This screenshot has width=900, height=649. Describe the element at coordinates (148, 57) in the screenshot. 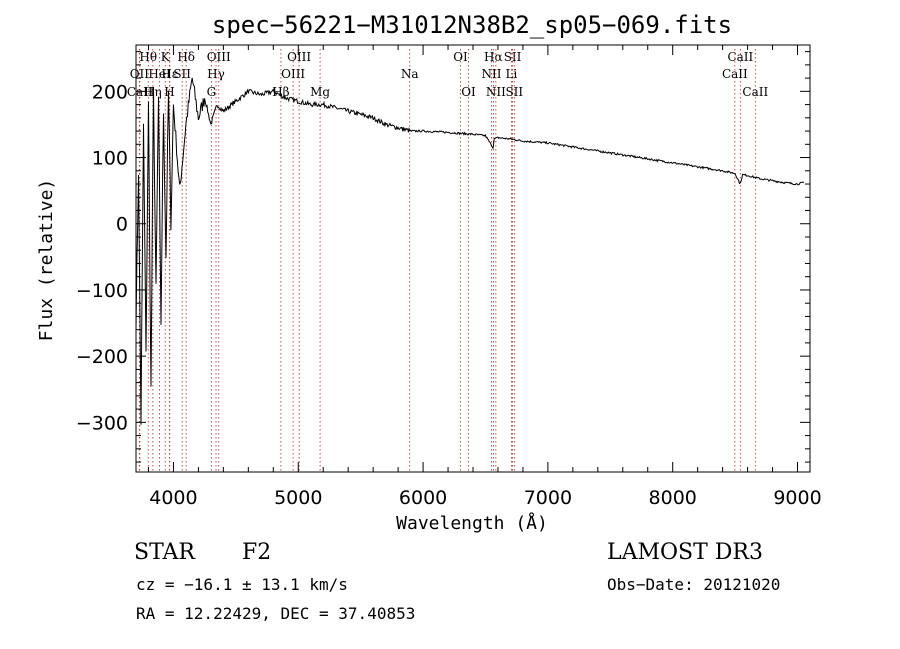

I see `line-marker-label: Hθ` at that location.